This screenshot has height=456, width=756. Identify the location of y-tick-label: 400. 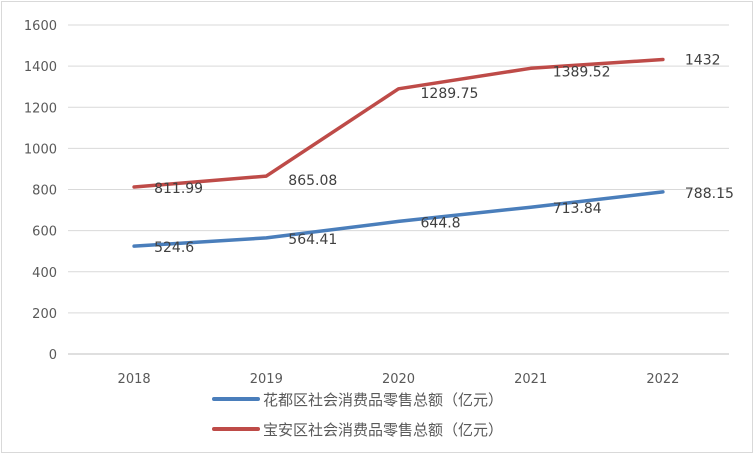
(44, 273).